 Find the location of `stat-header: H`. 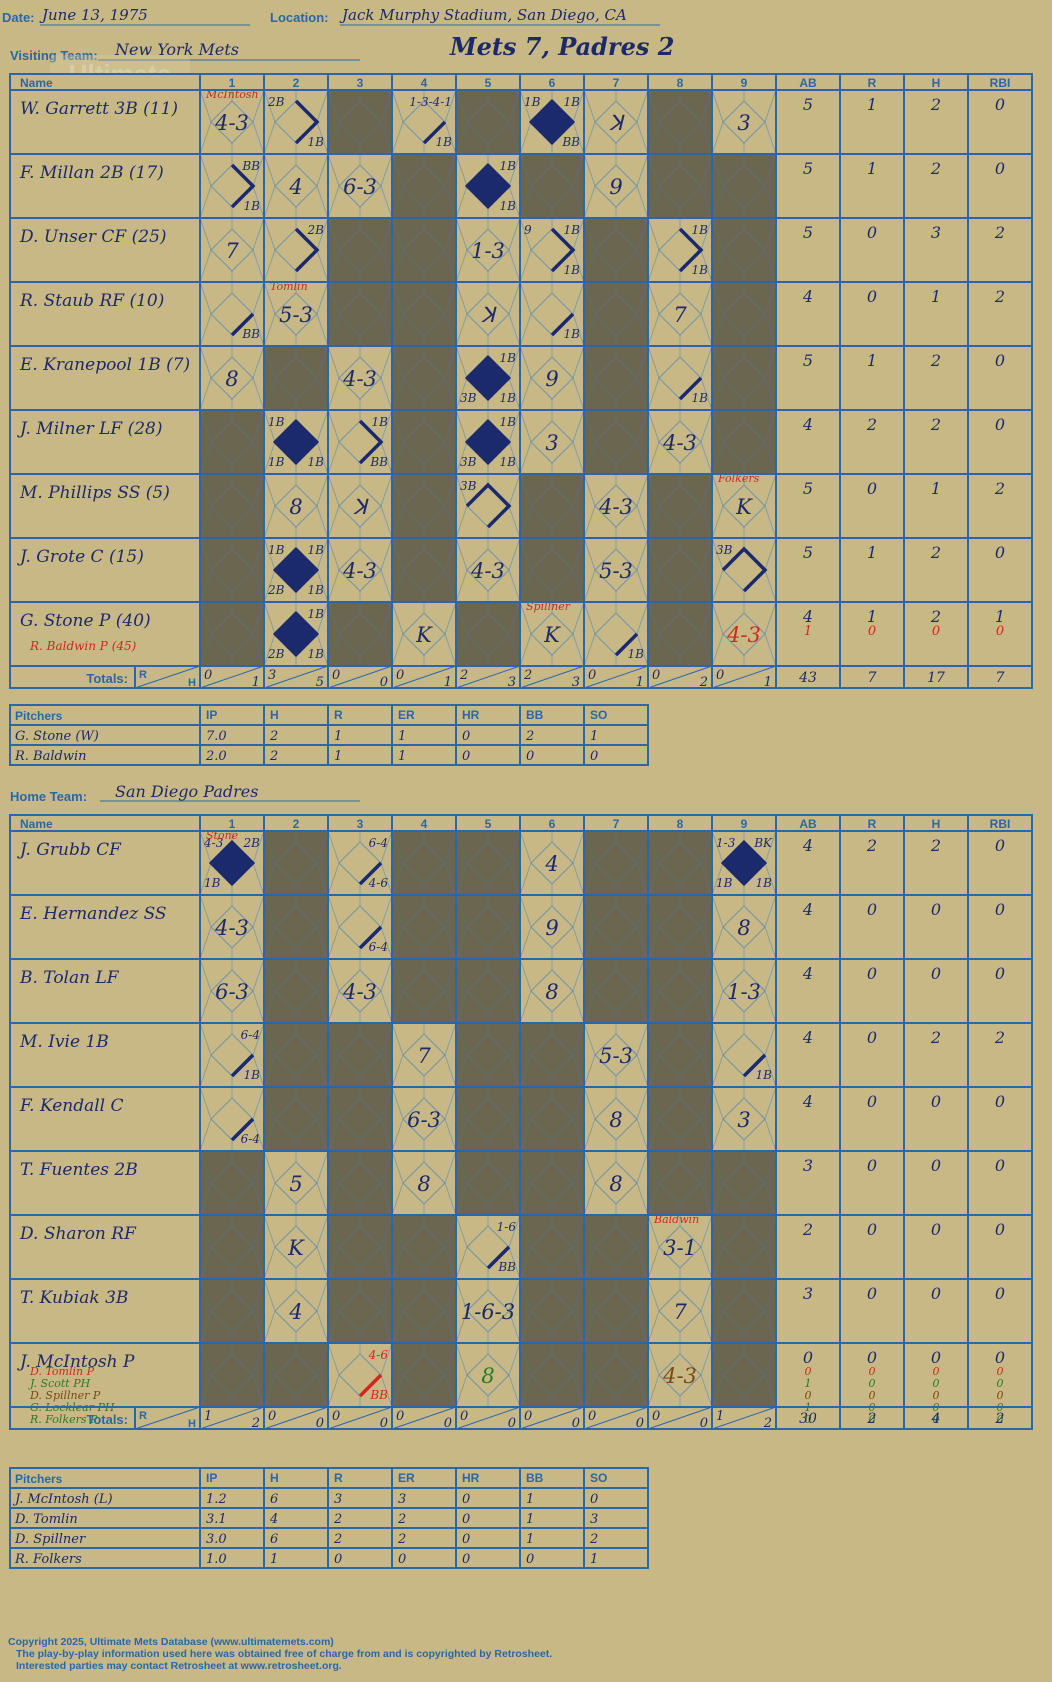

stat-header: H is located at coordinates (936, 83).